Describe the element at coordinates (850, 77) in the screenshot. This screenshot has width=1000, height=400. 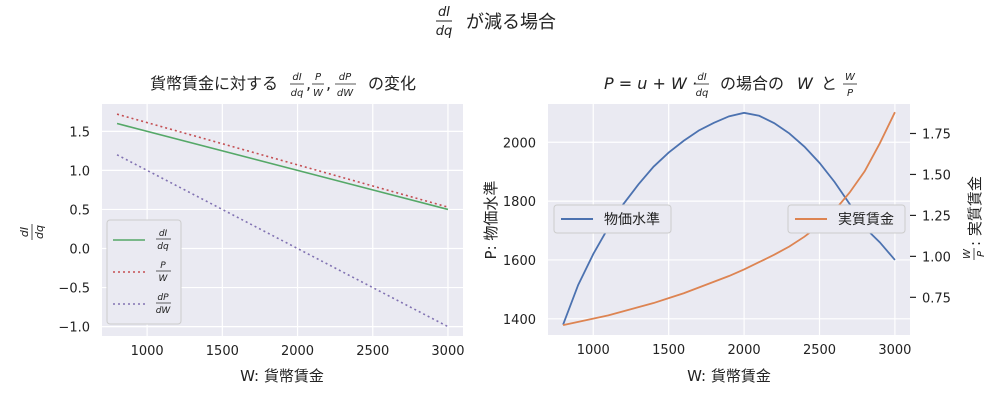
I see `right-title-frac2-num: W` at that location.